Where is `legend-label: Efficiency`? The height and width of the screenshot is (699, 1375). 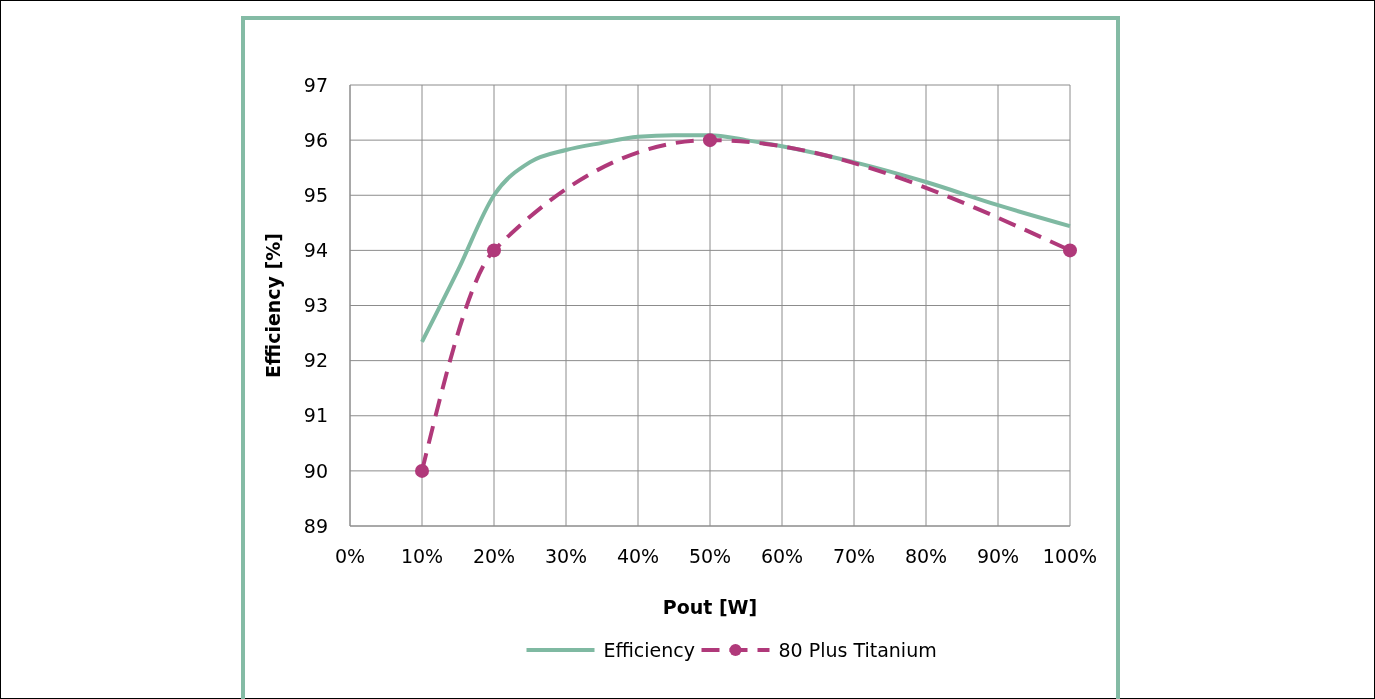
legend-label: Efficiency is located at coordinates (649, 649).